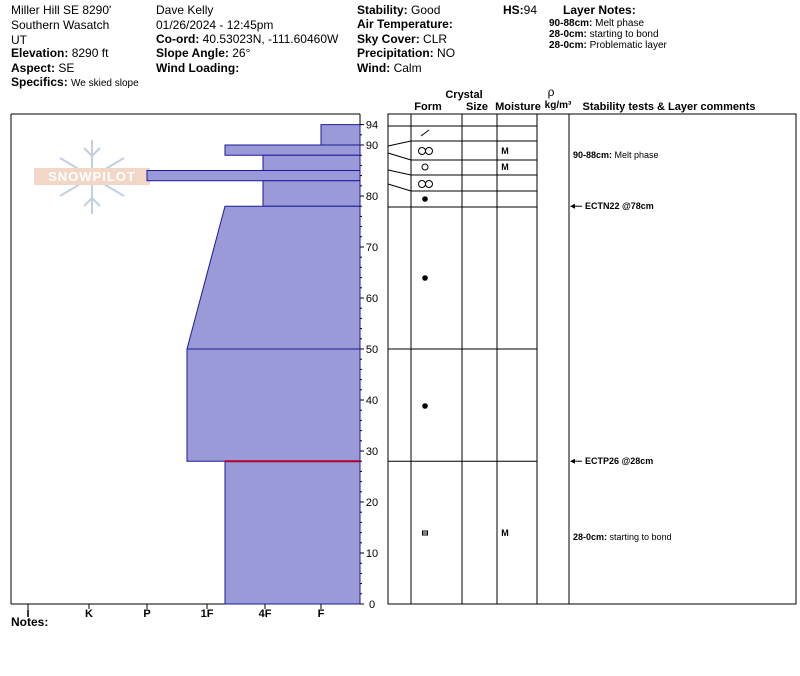  Describe the element at coordinates (463, 95) in the screenshot. I see `col-crystal: Crystal` at that location.